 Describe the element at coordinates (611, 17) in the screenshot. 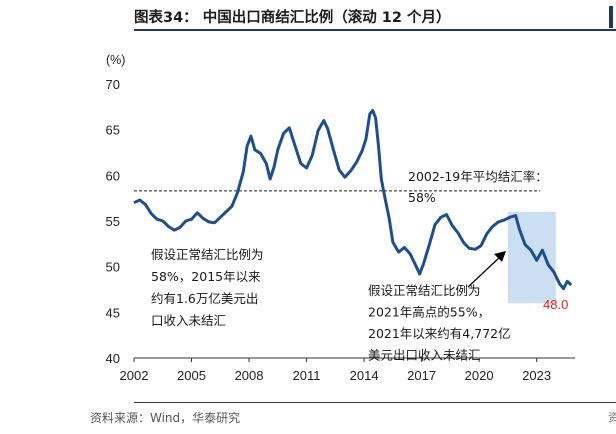

I see `adjacent-panel-edge` at that location.